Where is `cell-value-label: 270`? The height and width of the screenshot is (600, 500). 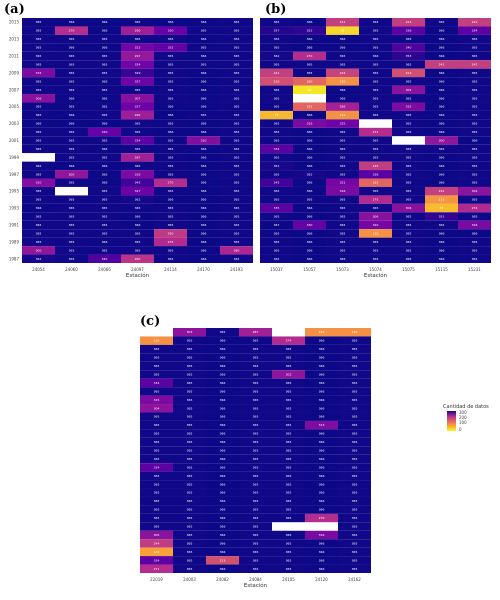
cell-value-label: 270 is located at coordinates (310, 56).